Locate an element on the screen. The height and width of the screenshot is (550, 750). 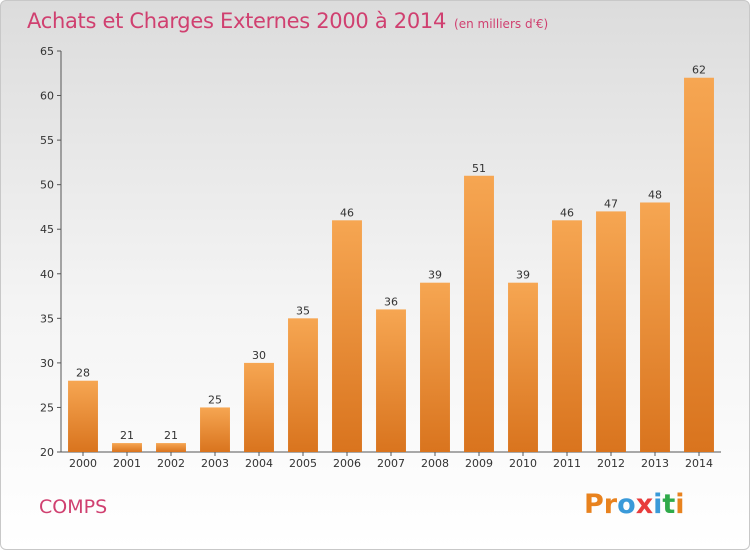
y-tick-label: 30 is located at coordinates (47, 363).